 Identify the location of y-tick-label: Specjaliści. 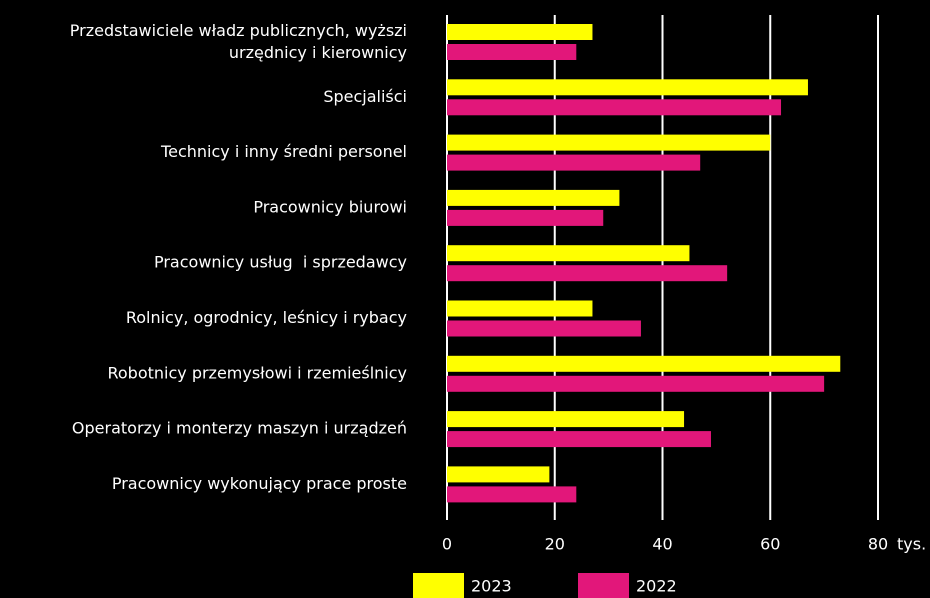
(365, 96).